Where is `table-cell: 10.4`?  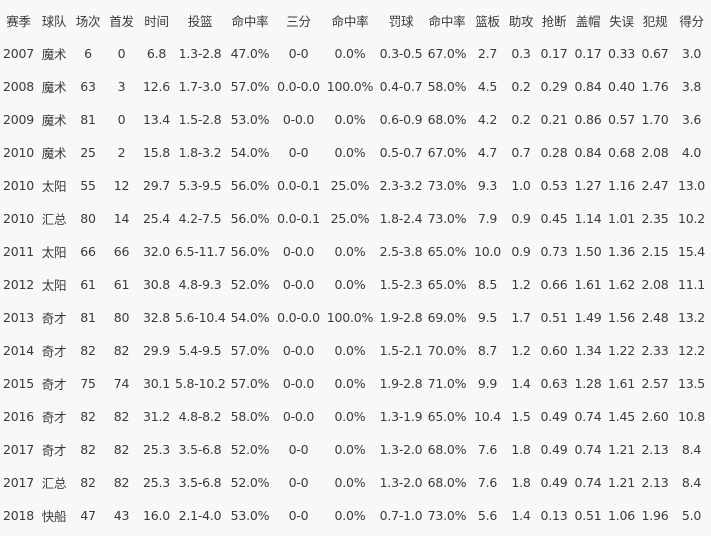
table-cell: 10.4 is located at coordinates (487, 416).